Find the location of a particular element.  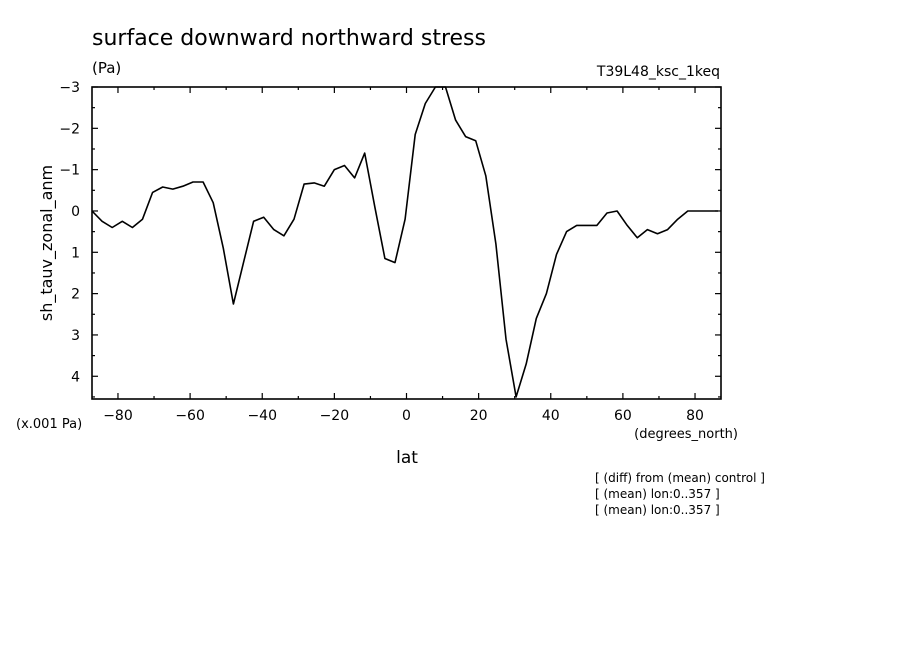

run-label: T39L48_ksc_1keq is located at coordinates (658, 72).